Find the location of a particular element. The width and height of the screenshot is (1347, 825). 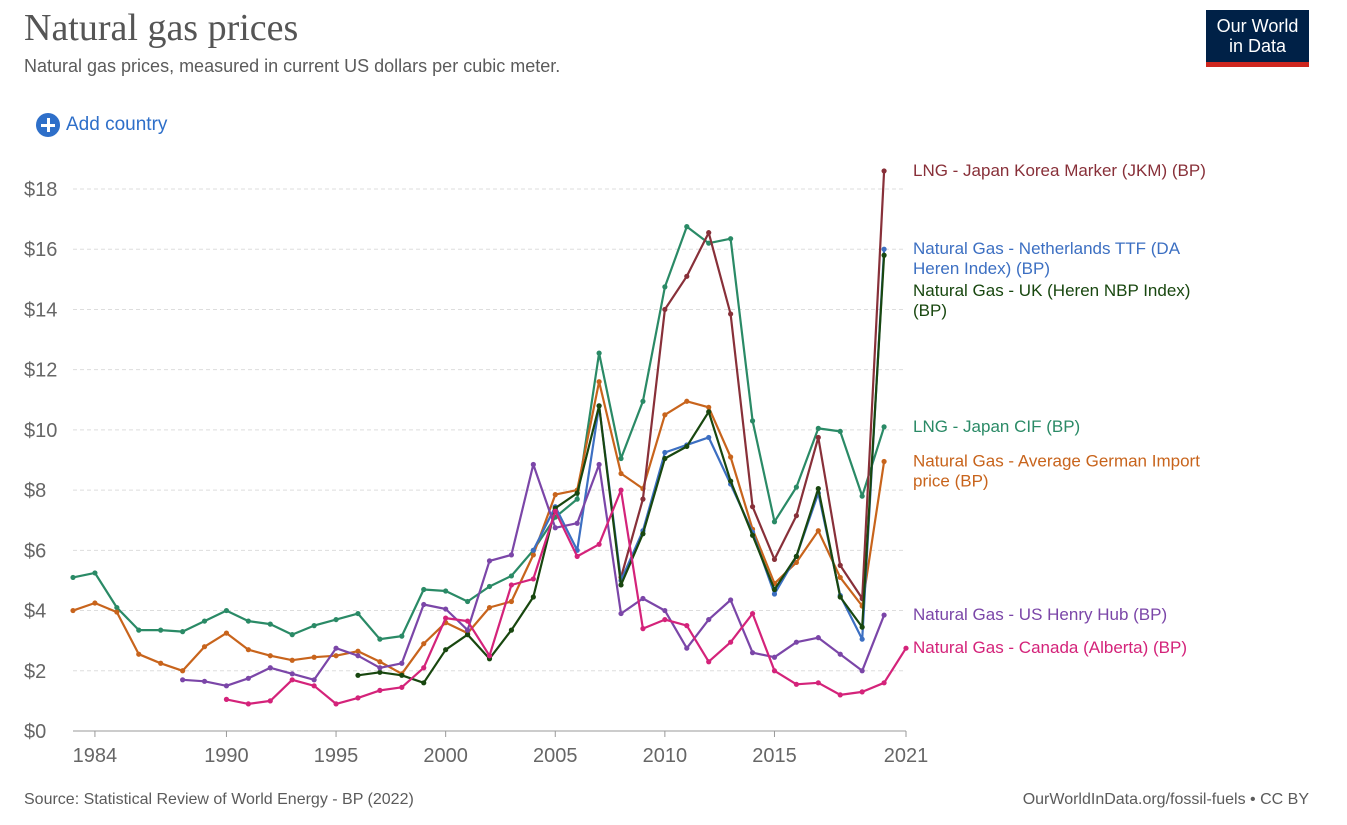

series-line is located at coordinates (566, 597).